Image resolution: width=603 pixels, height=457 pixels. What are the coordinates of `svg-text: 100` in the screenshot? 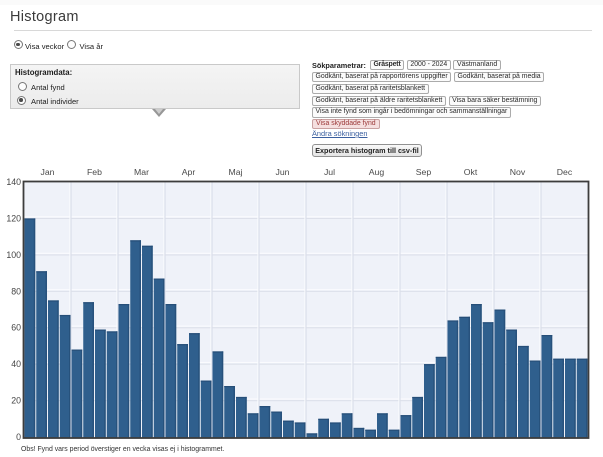 It's located at (13, 255).